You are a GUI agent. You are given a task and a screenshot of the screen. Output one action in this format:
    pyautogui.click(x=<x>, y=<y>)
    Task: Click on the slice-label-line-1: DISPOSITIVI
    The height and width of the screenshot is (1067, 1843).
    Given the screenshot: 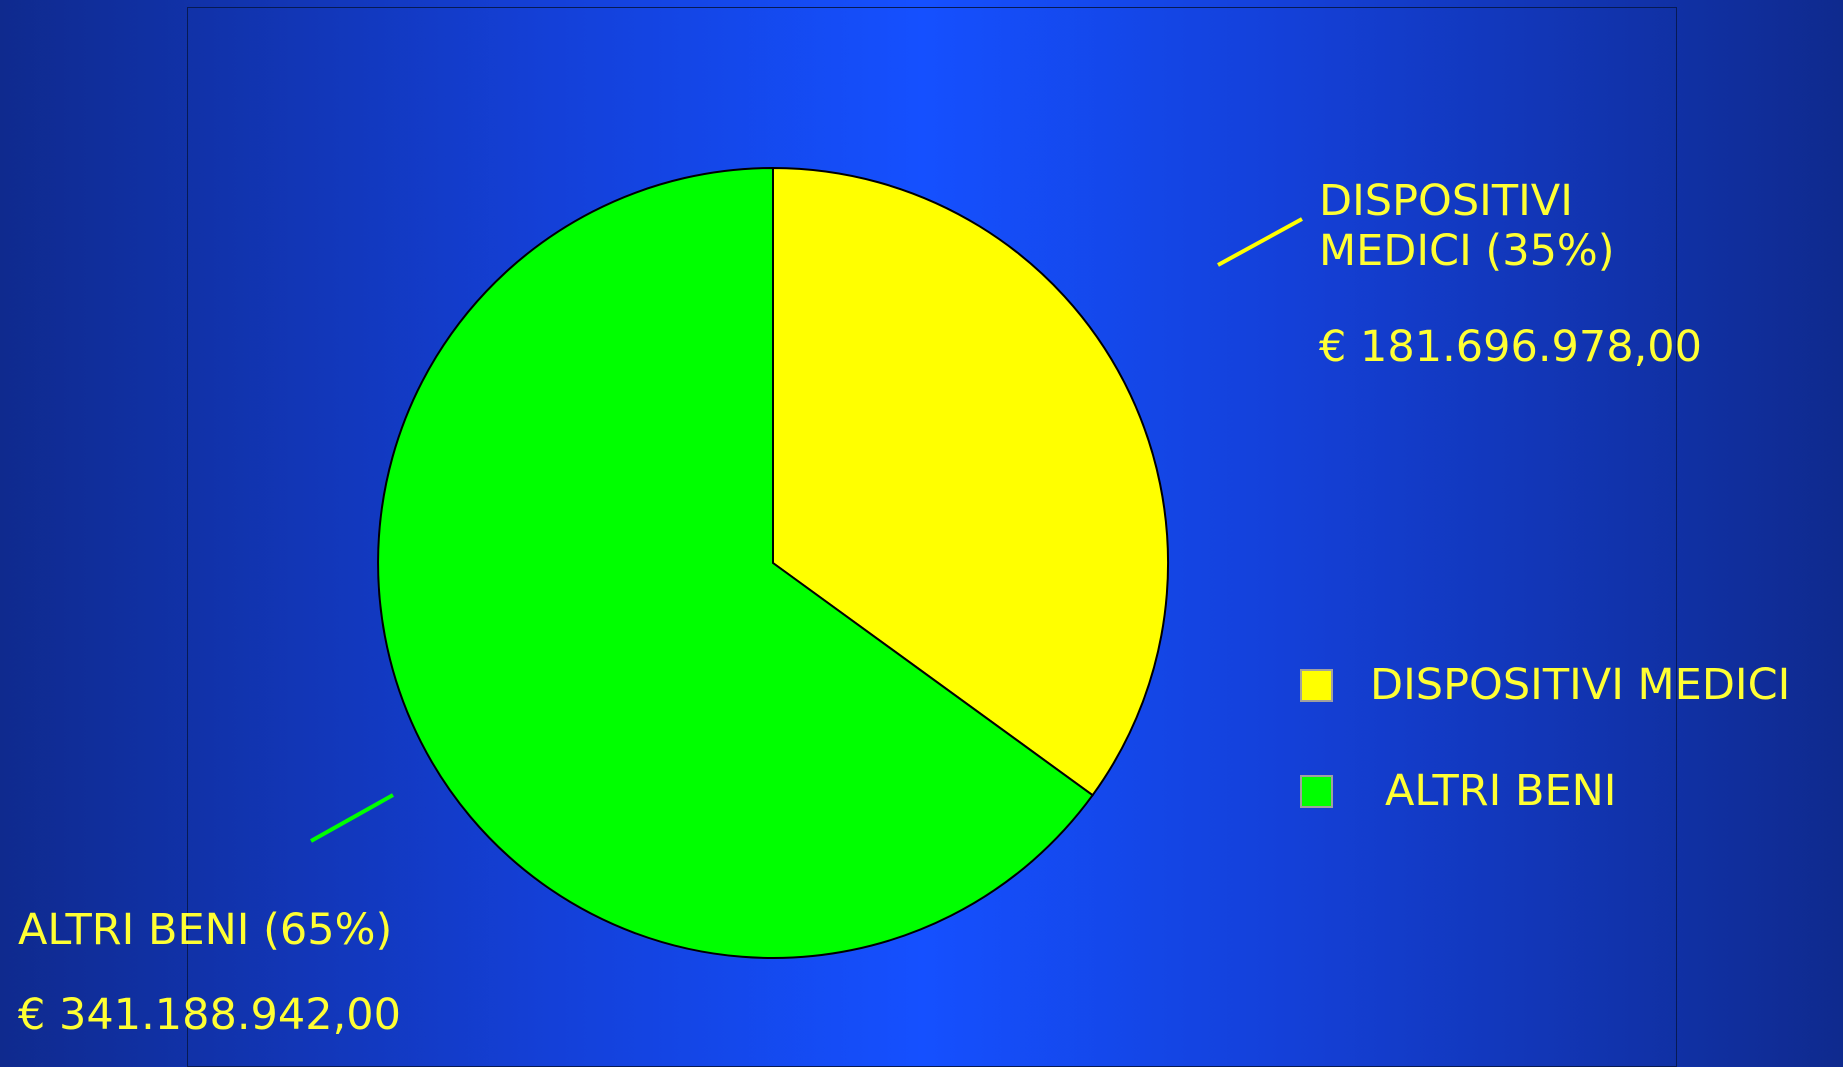 What is the action you would take?
    pyautogui.click(x=1446, y=201)
    